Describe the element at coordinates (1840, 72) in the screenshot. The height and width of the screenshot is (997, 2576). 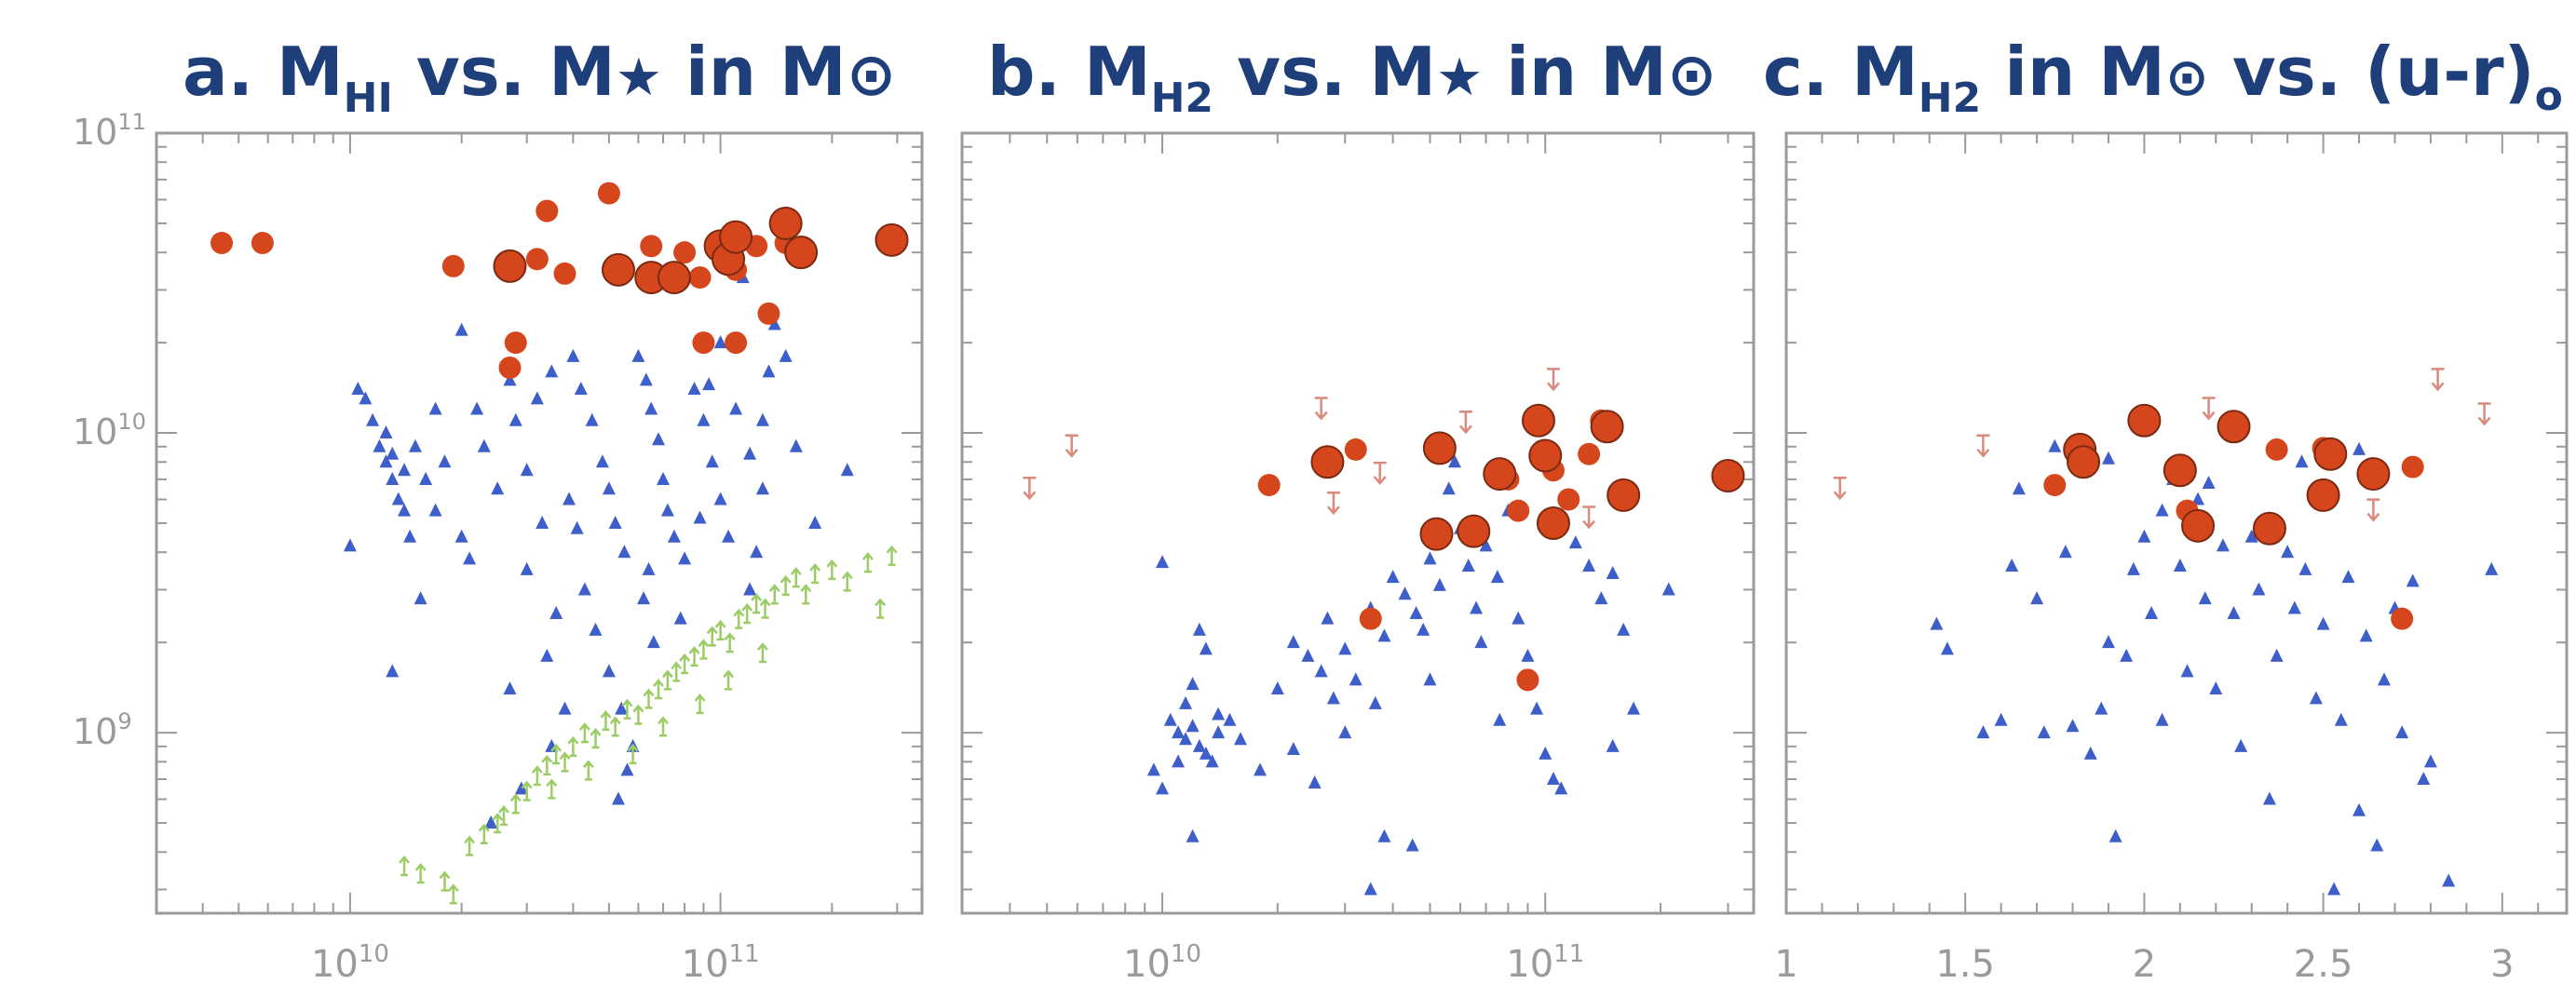
I see `title-part: c. M` at that location.